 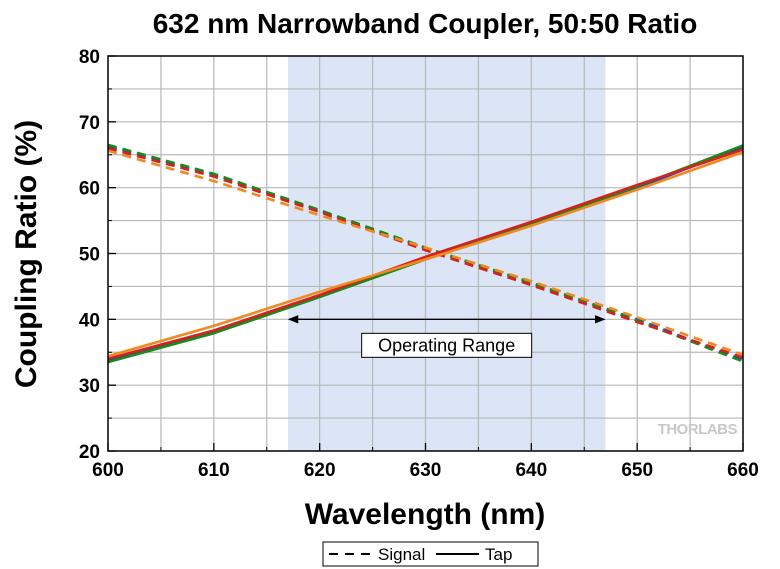 I want to click on legend-box, so click(x=430, y=554).